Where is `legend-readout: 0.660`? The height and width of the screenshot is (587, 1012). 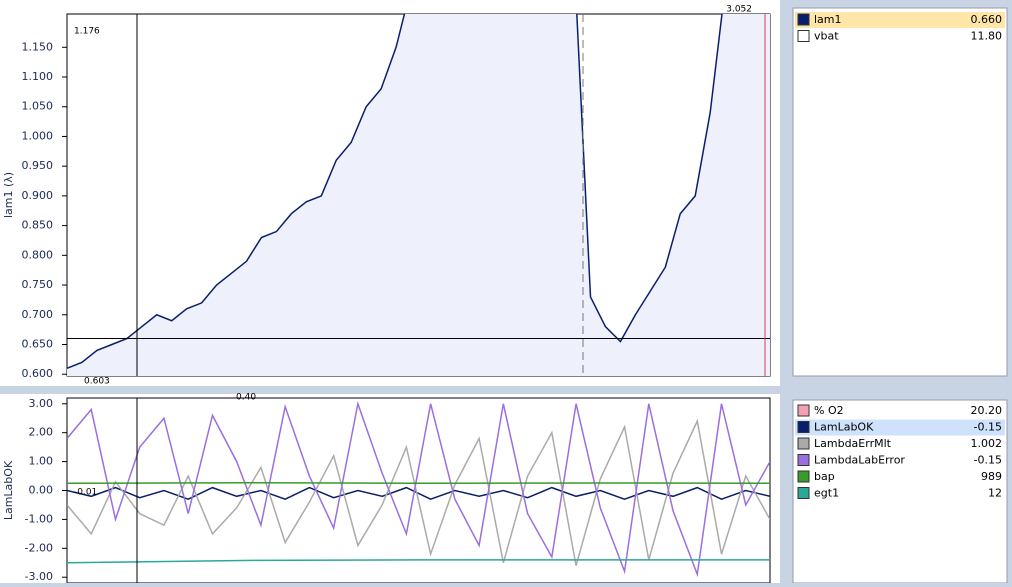
legend-readout: 0.660 is located at coordinates (987, 19).